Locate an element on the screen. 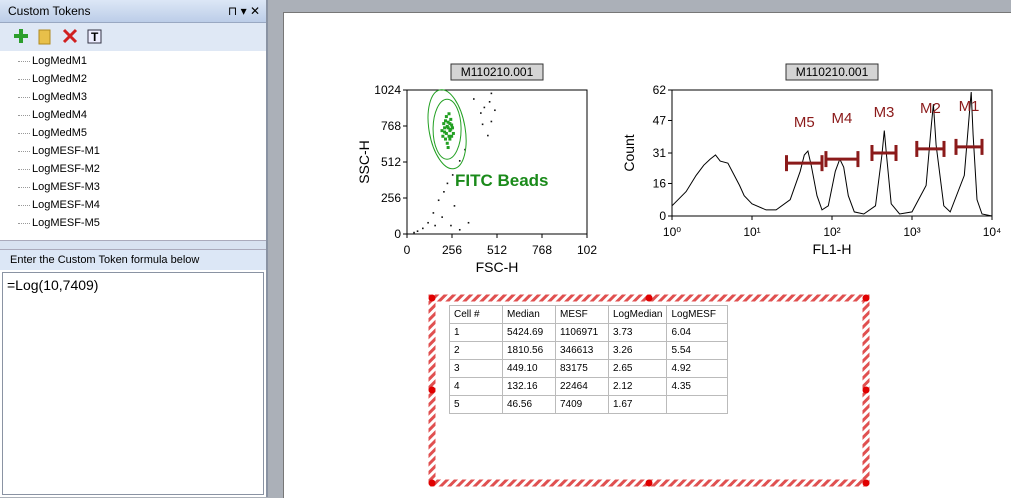 The width and height of the screenshot is (1011, 498). table-row: 2 1810.56 346613 3.26 5.54 is located at coordinates (589, 350).